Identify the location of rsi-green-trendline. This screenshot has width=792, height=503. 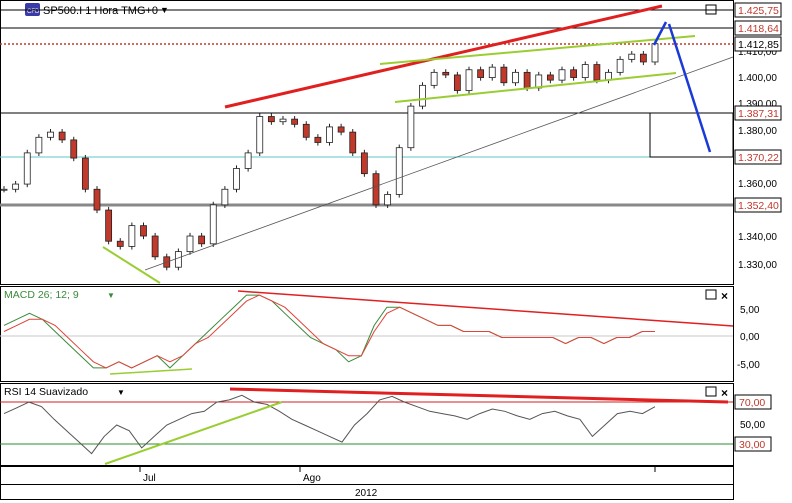
(193, 433).